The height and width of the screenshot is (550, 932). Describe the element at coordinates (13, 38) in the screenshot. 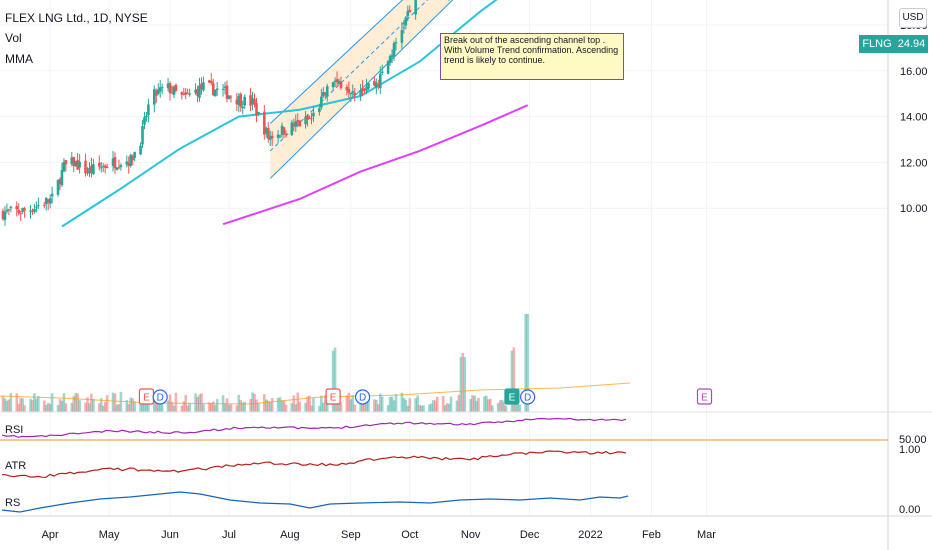

I see `indicator-vol-label: Vol` at that location.